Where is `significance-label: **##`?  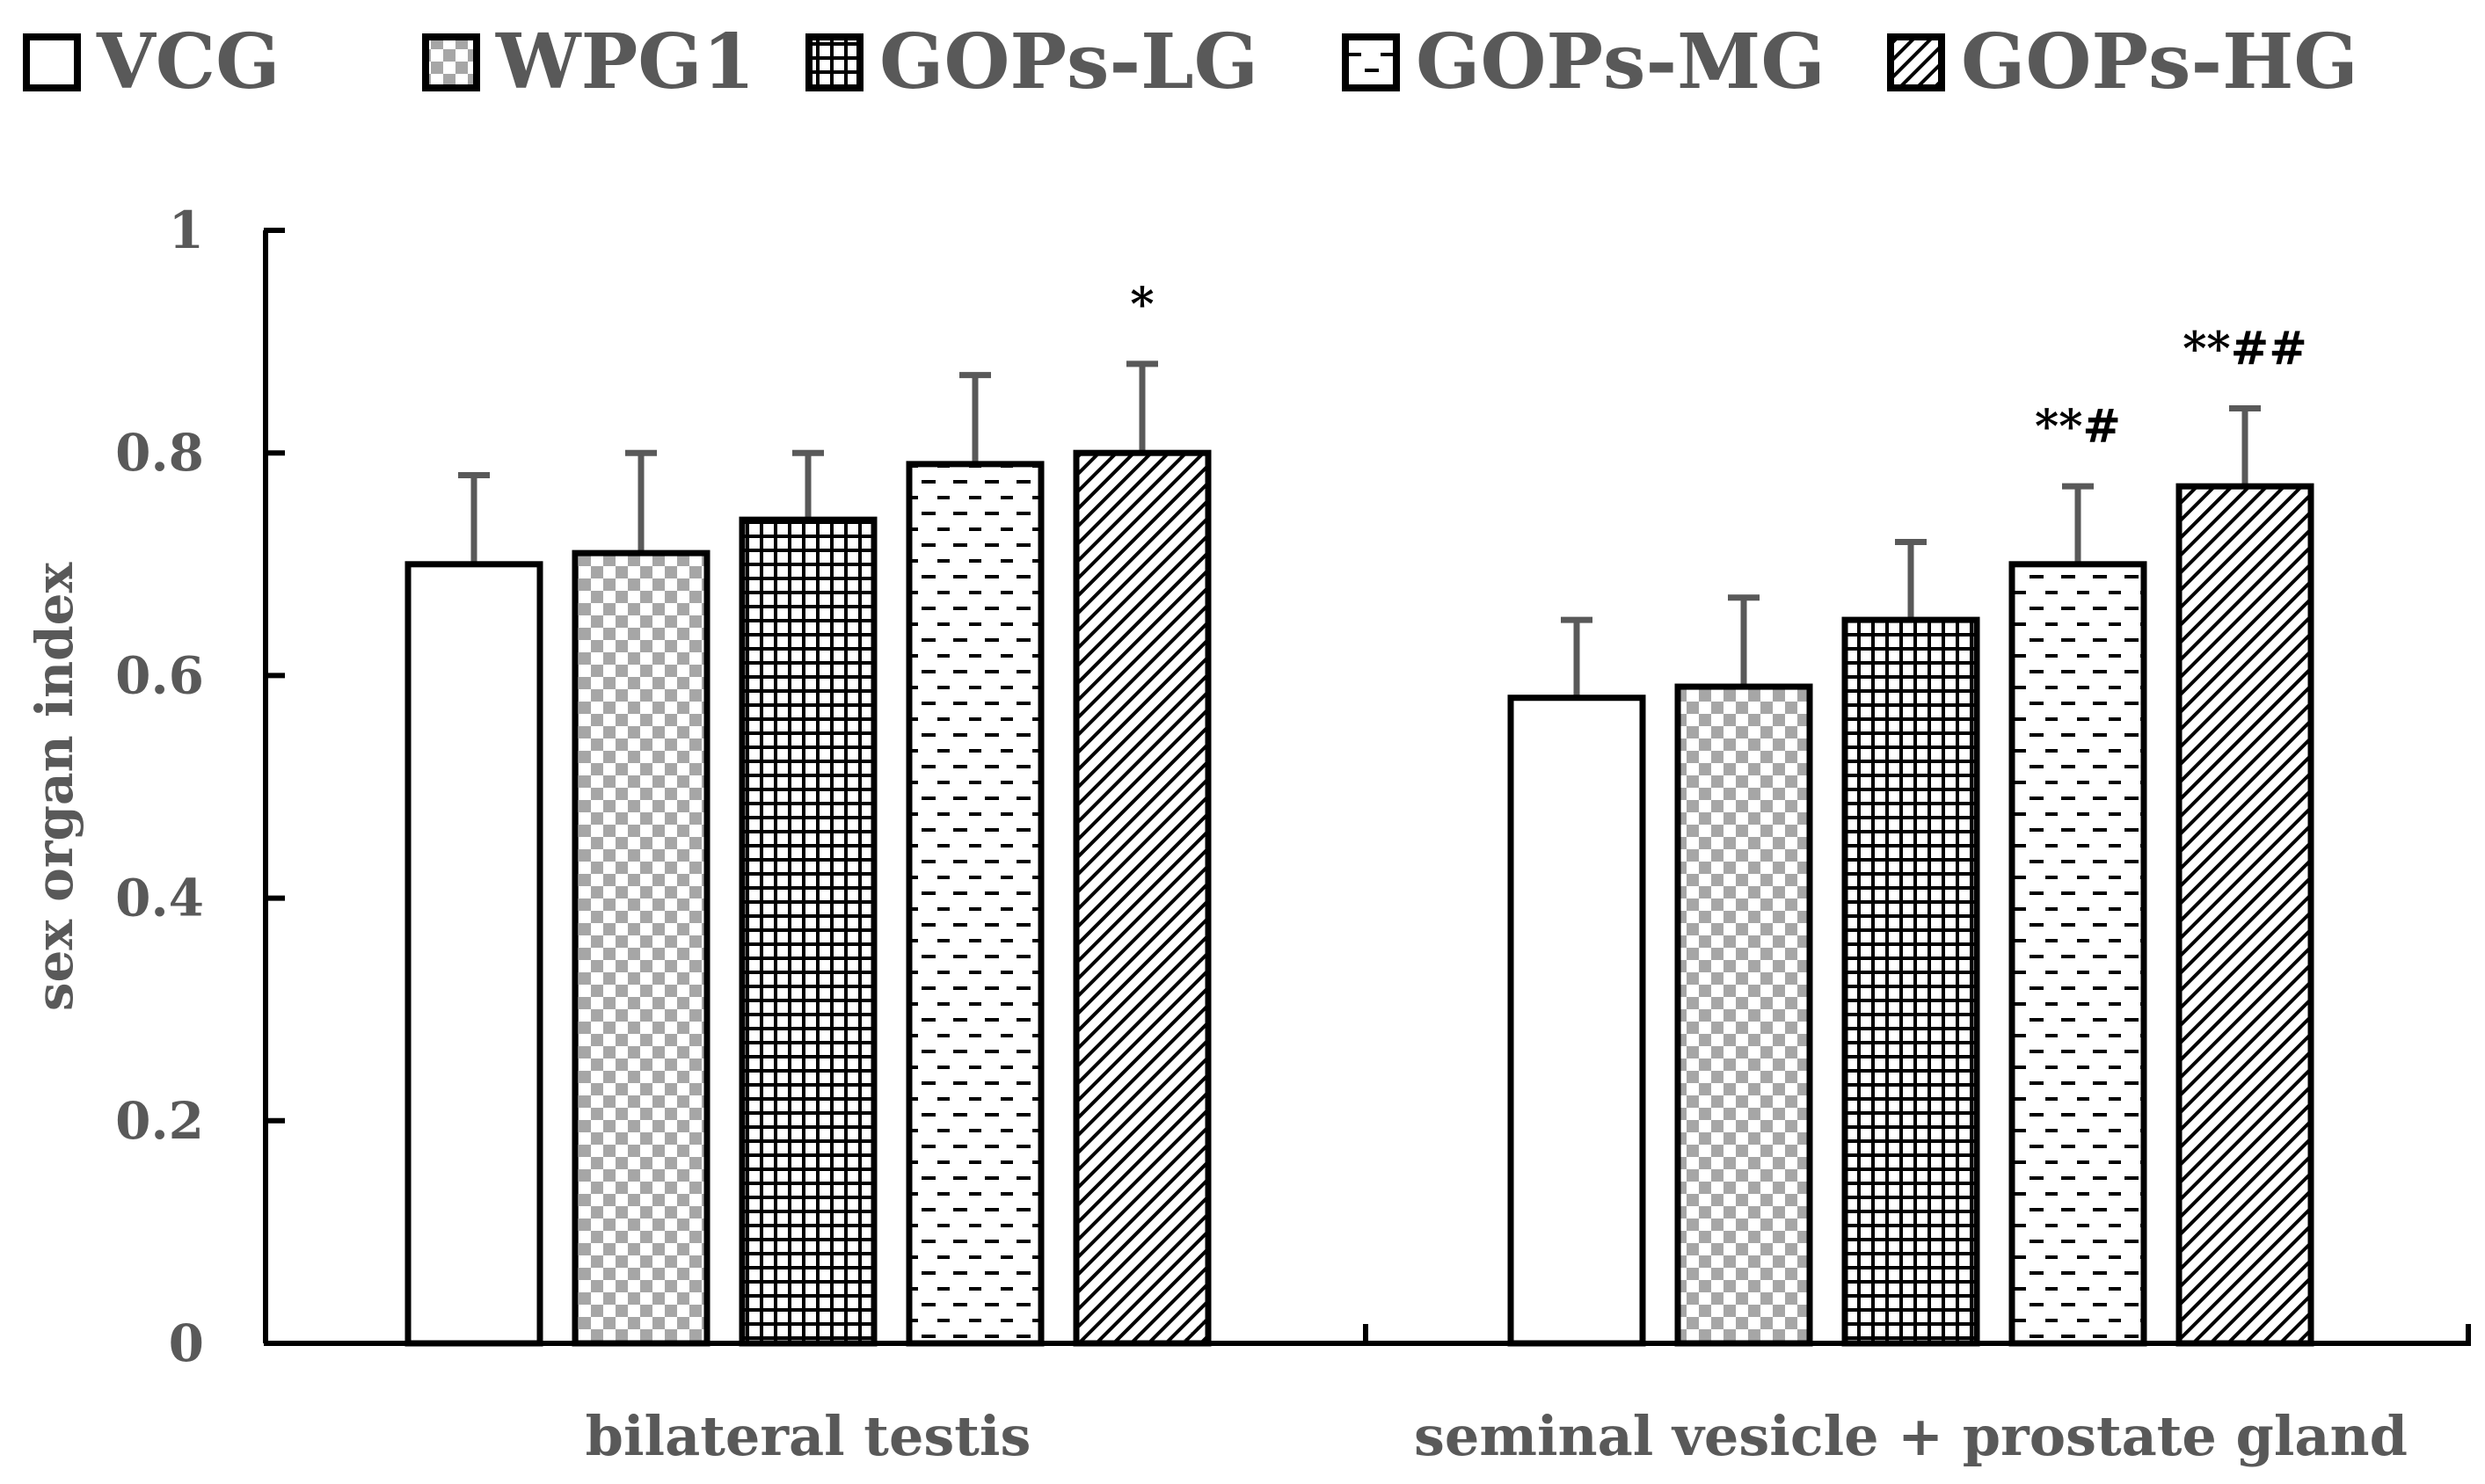 significance-label: **## is located at coordinates (2245, 349).